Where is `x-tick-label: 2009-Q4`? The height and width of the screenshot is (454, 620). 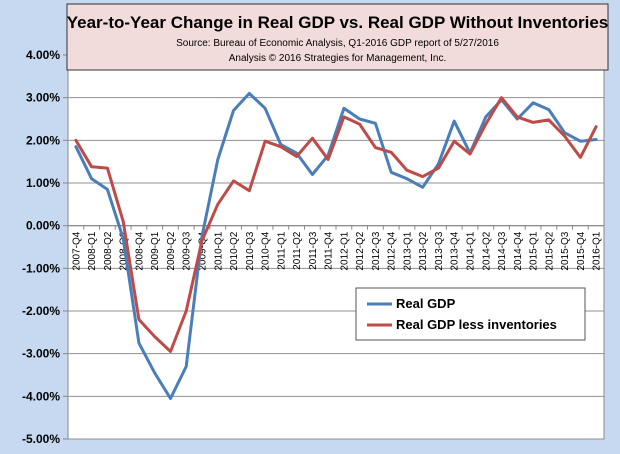
x-tick-label: 2009-Q4 is located at coordinates (203, 250).